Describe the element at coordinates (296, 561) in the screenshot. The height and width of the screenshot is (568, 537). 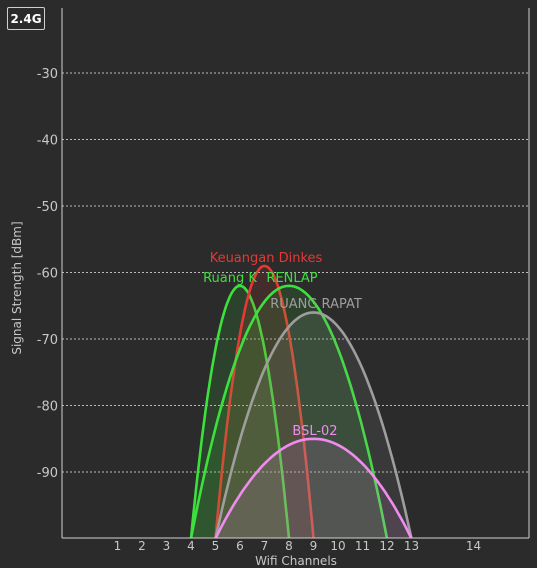
I see `x-axis-title: Wifi Channels` at that location.